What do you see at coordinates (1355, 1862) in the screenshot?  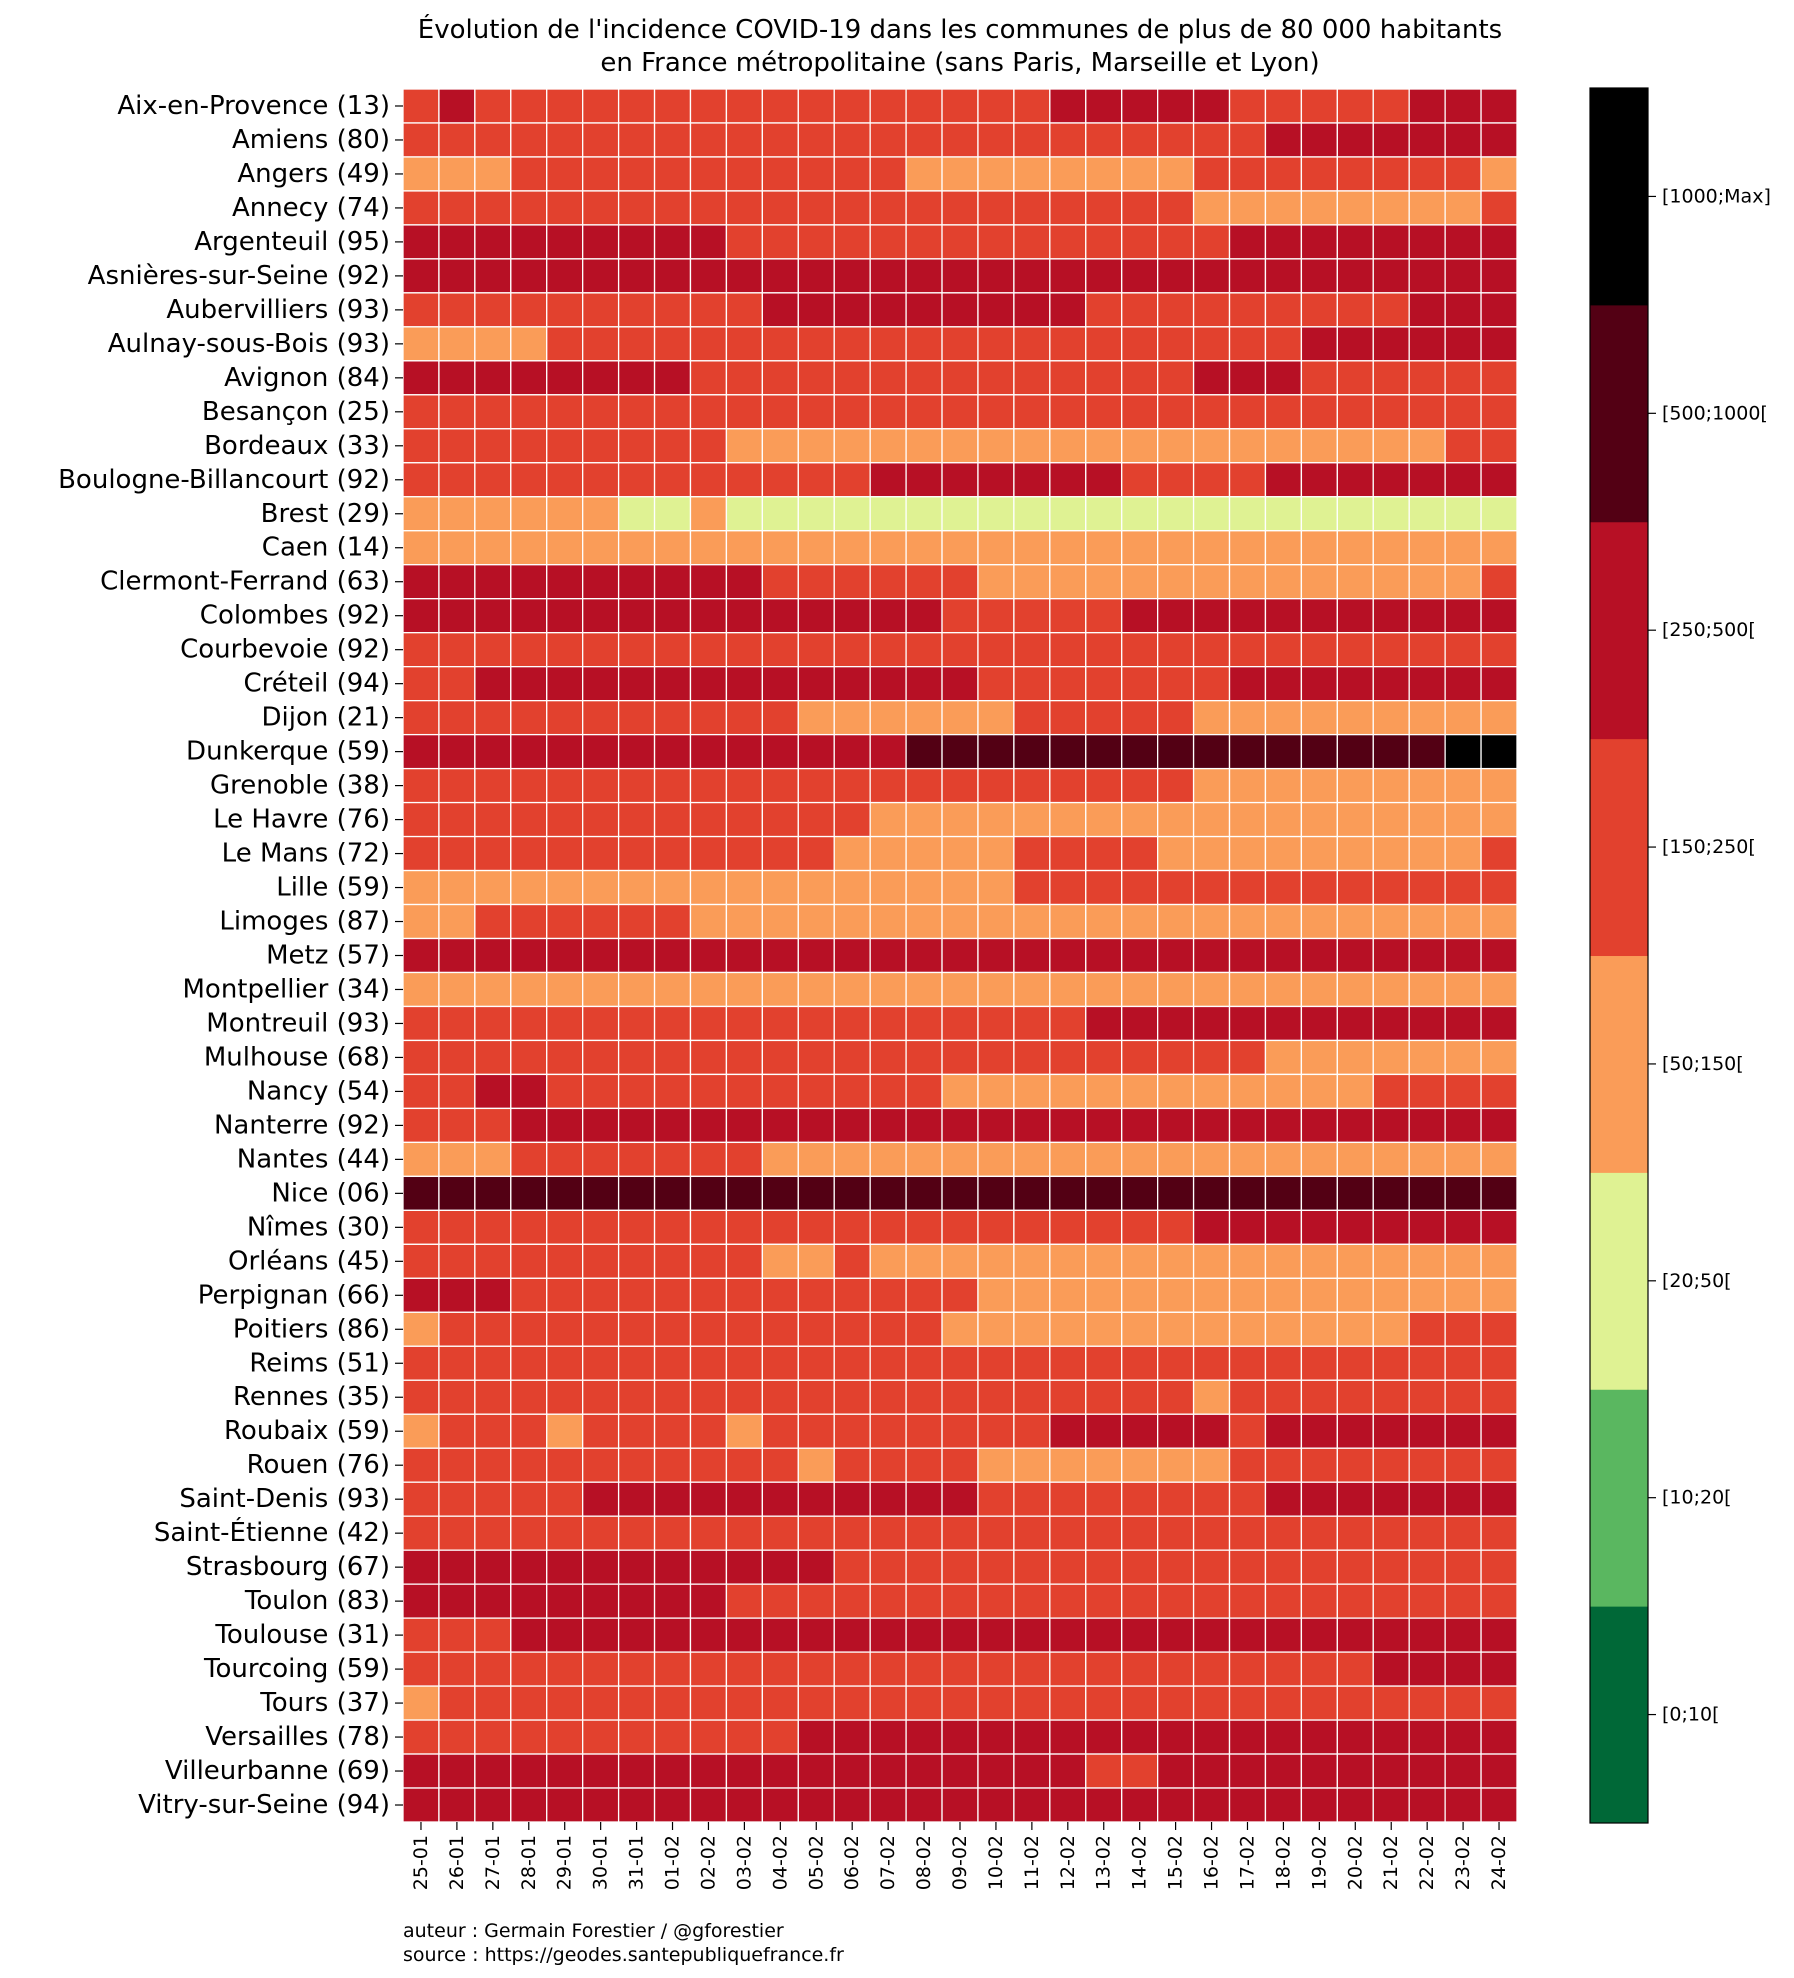 I see `x-tick-label: 20-02` at bounding box center [1355, 1862].